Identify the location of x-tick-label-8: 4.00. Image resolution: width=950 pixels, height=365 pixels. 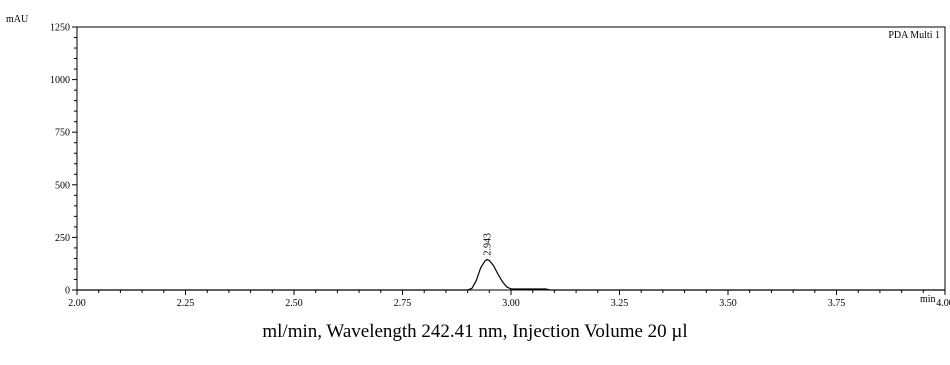
(943, 303).